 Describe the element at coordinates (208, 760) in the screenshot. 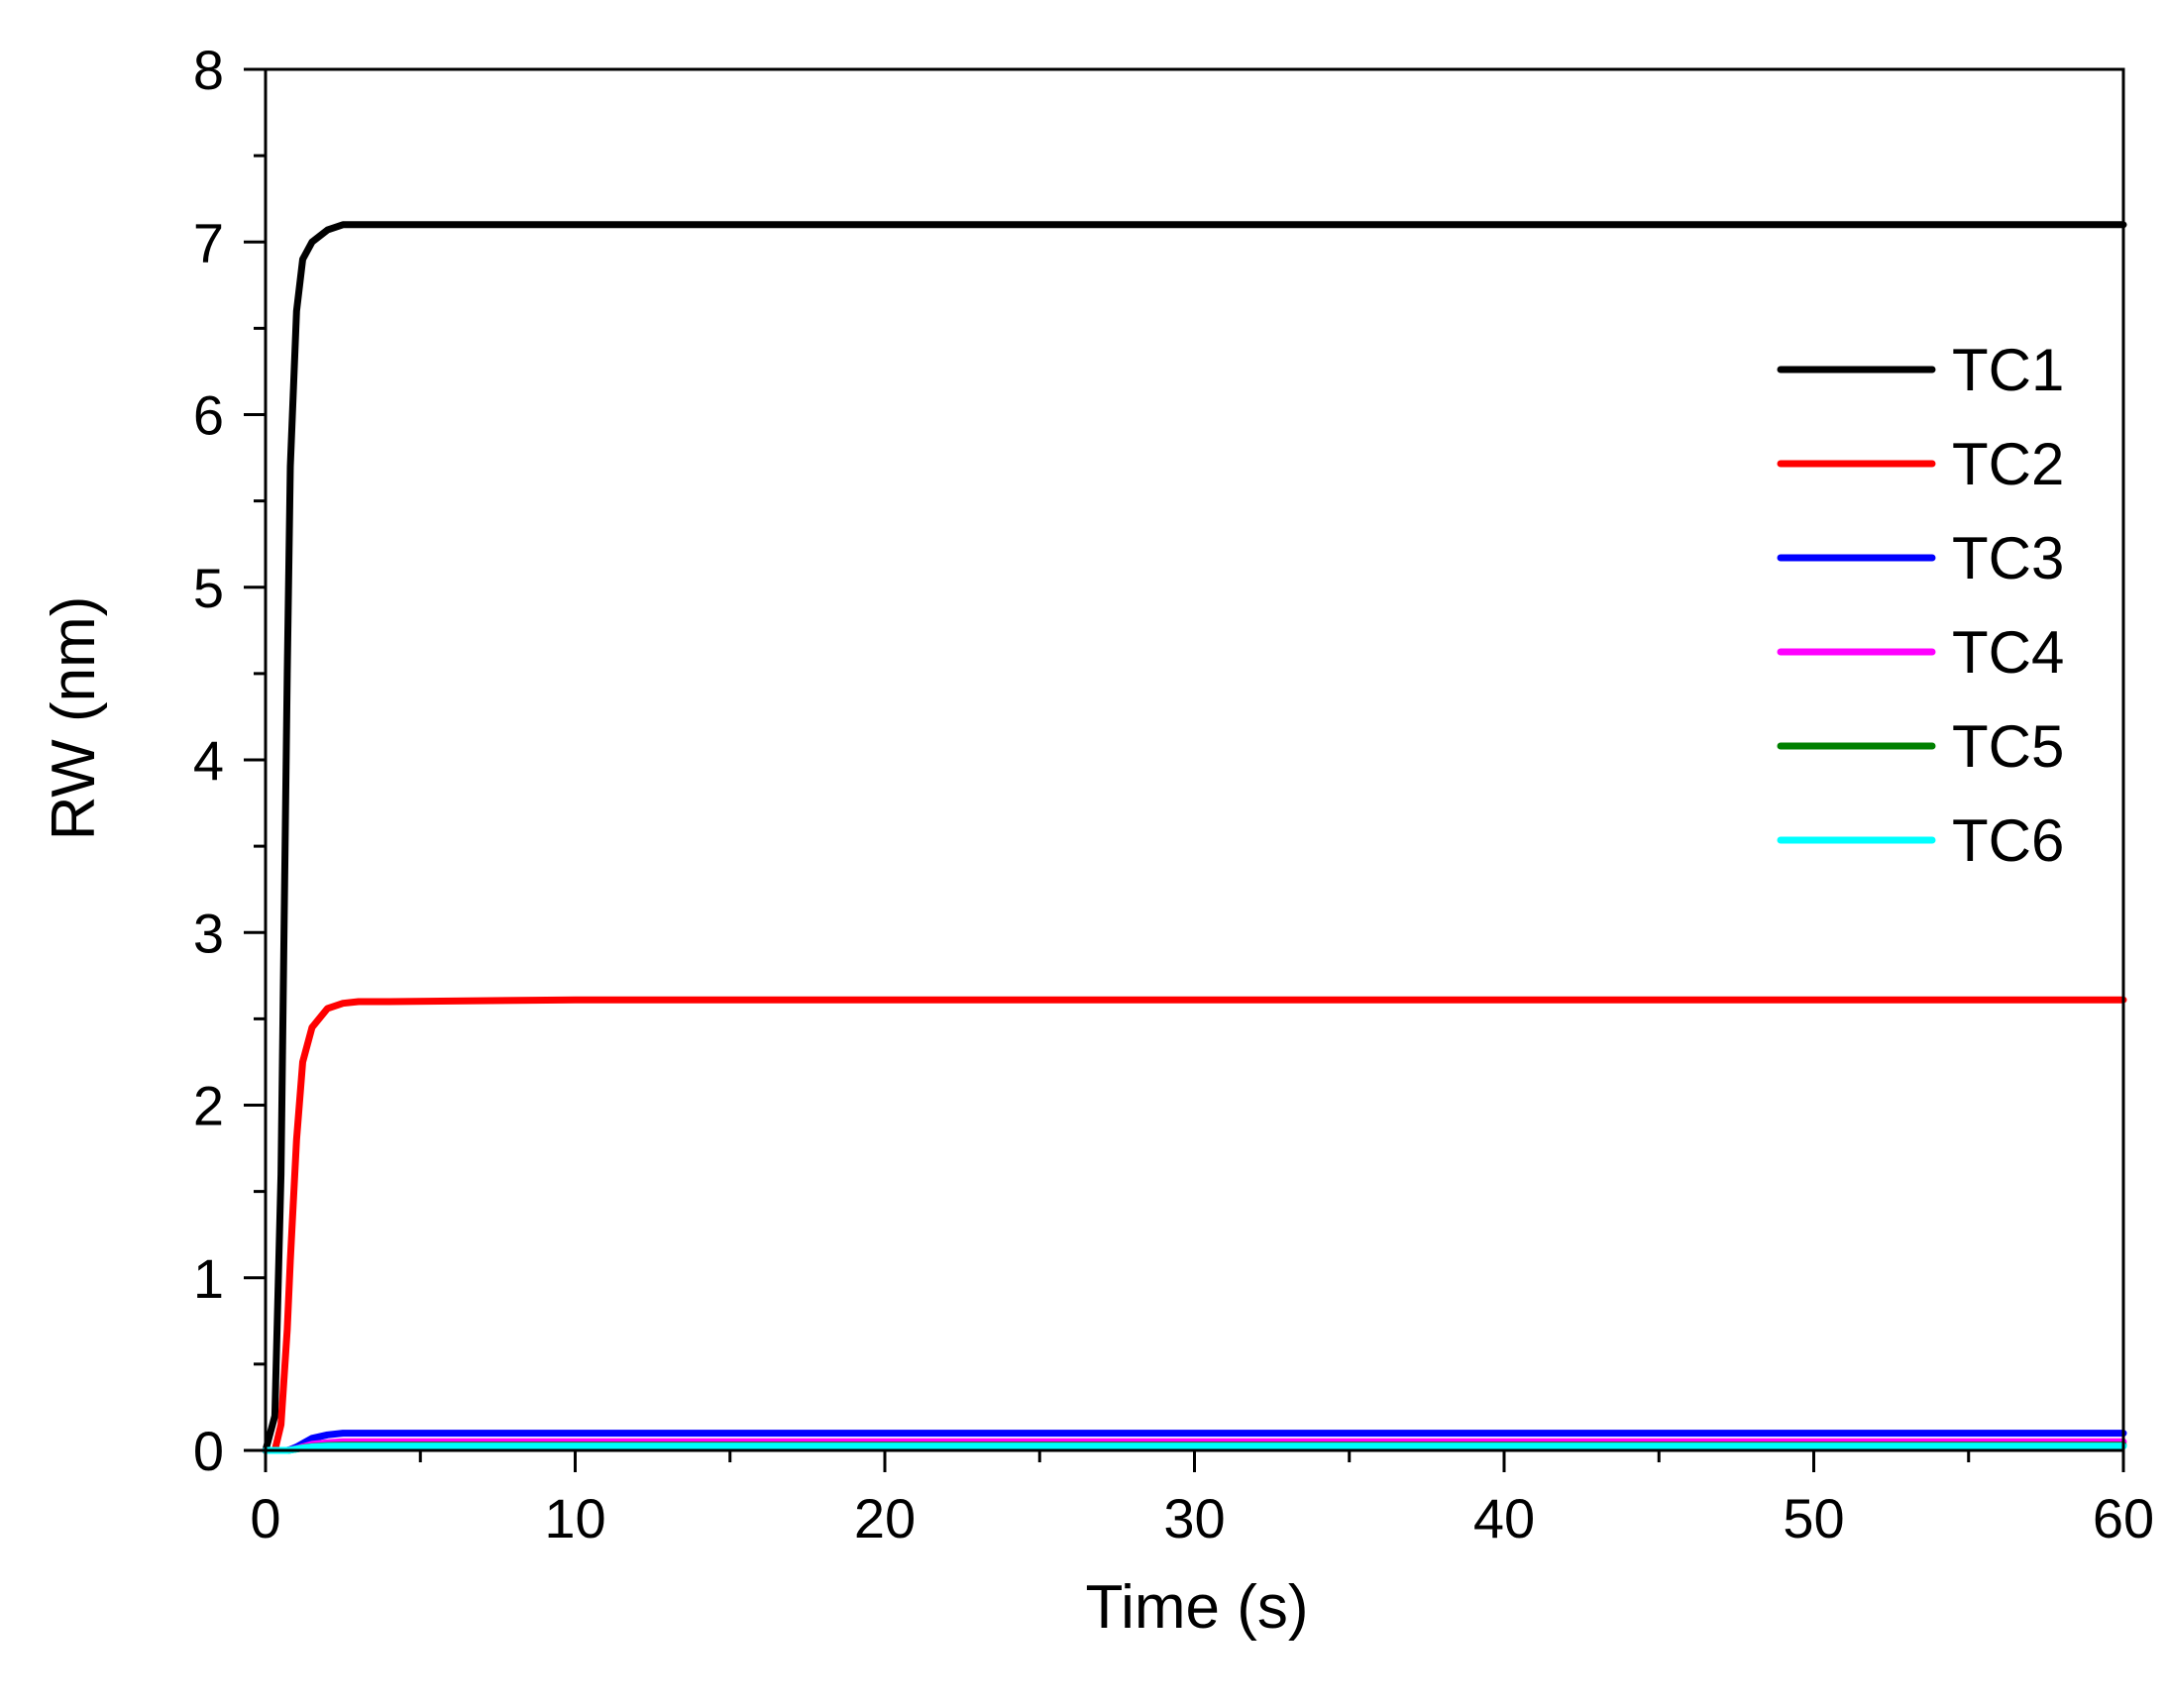

I see `y-tick-label: 4` at that location.